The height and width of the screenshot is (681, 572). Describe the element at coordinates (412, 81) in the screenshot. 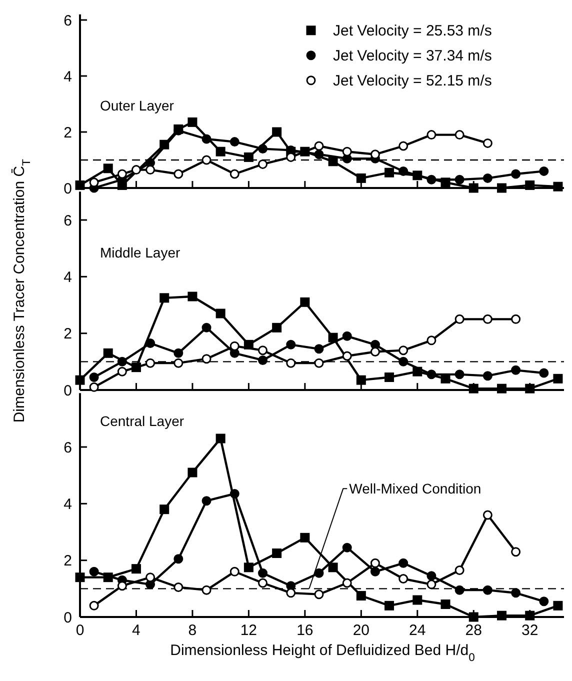

I see `legend-label: Jet Velocity = 52.15 m/s` at that location.